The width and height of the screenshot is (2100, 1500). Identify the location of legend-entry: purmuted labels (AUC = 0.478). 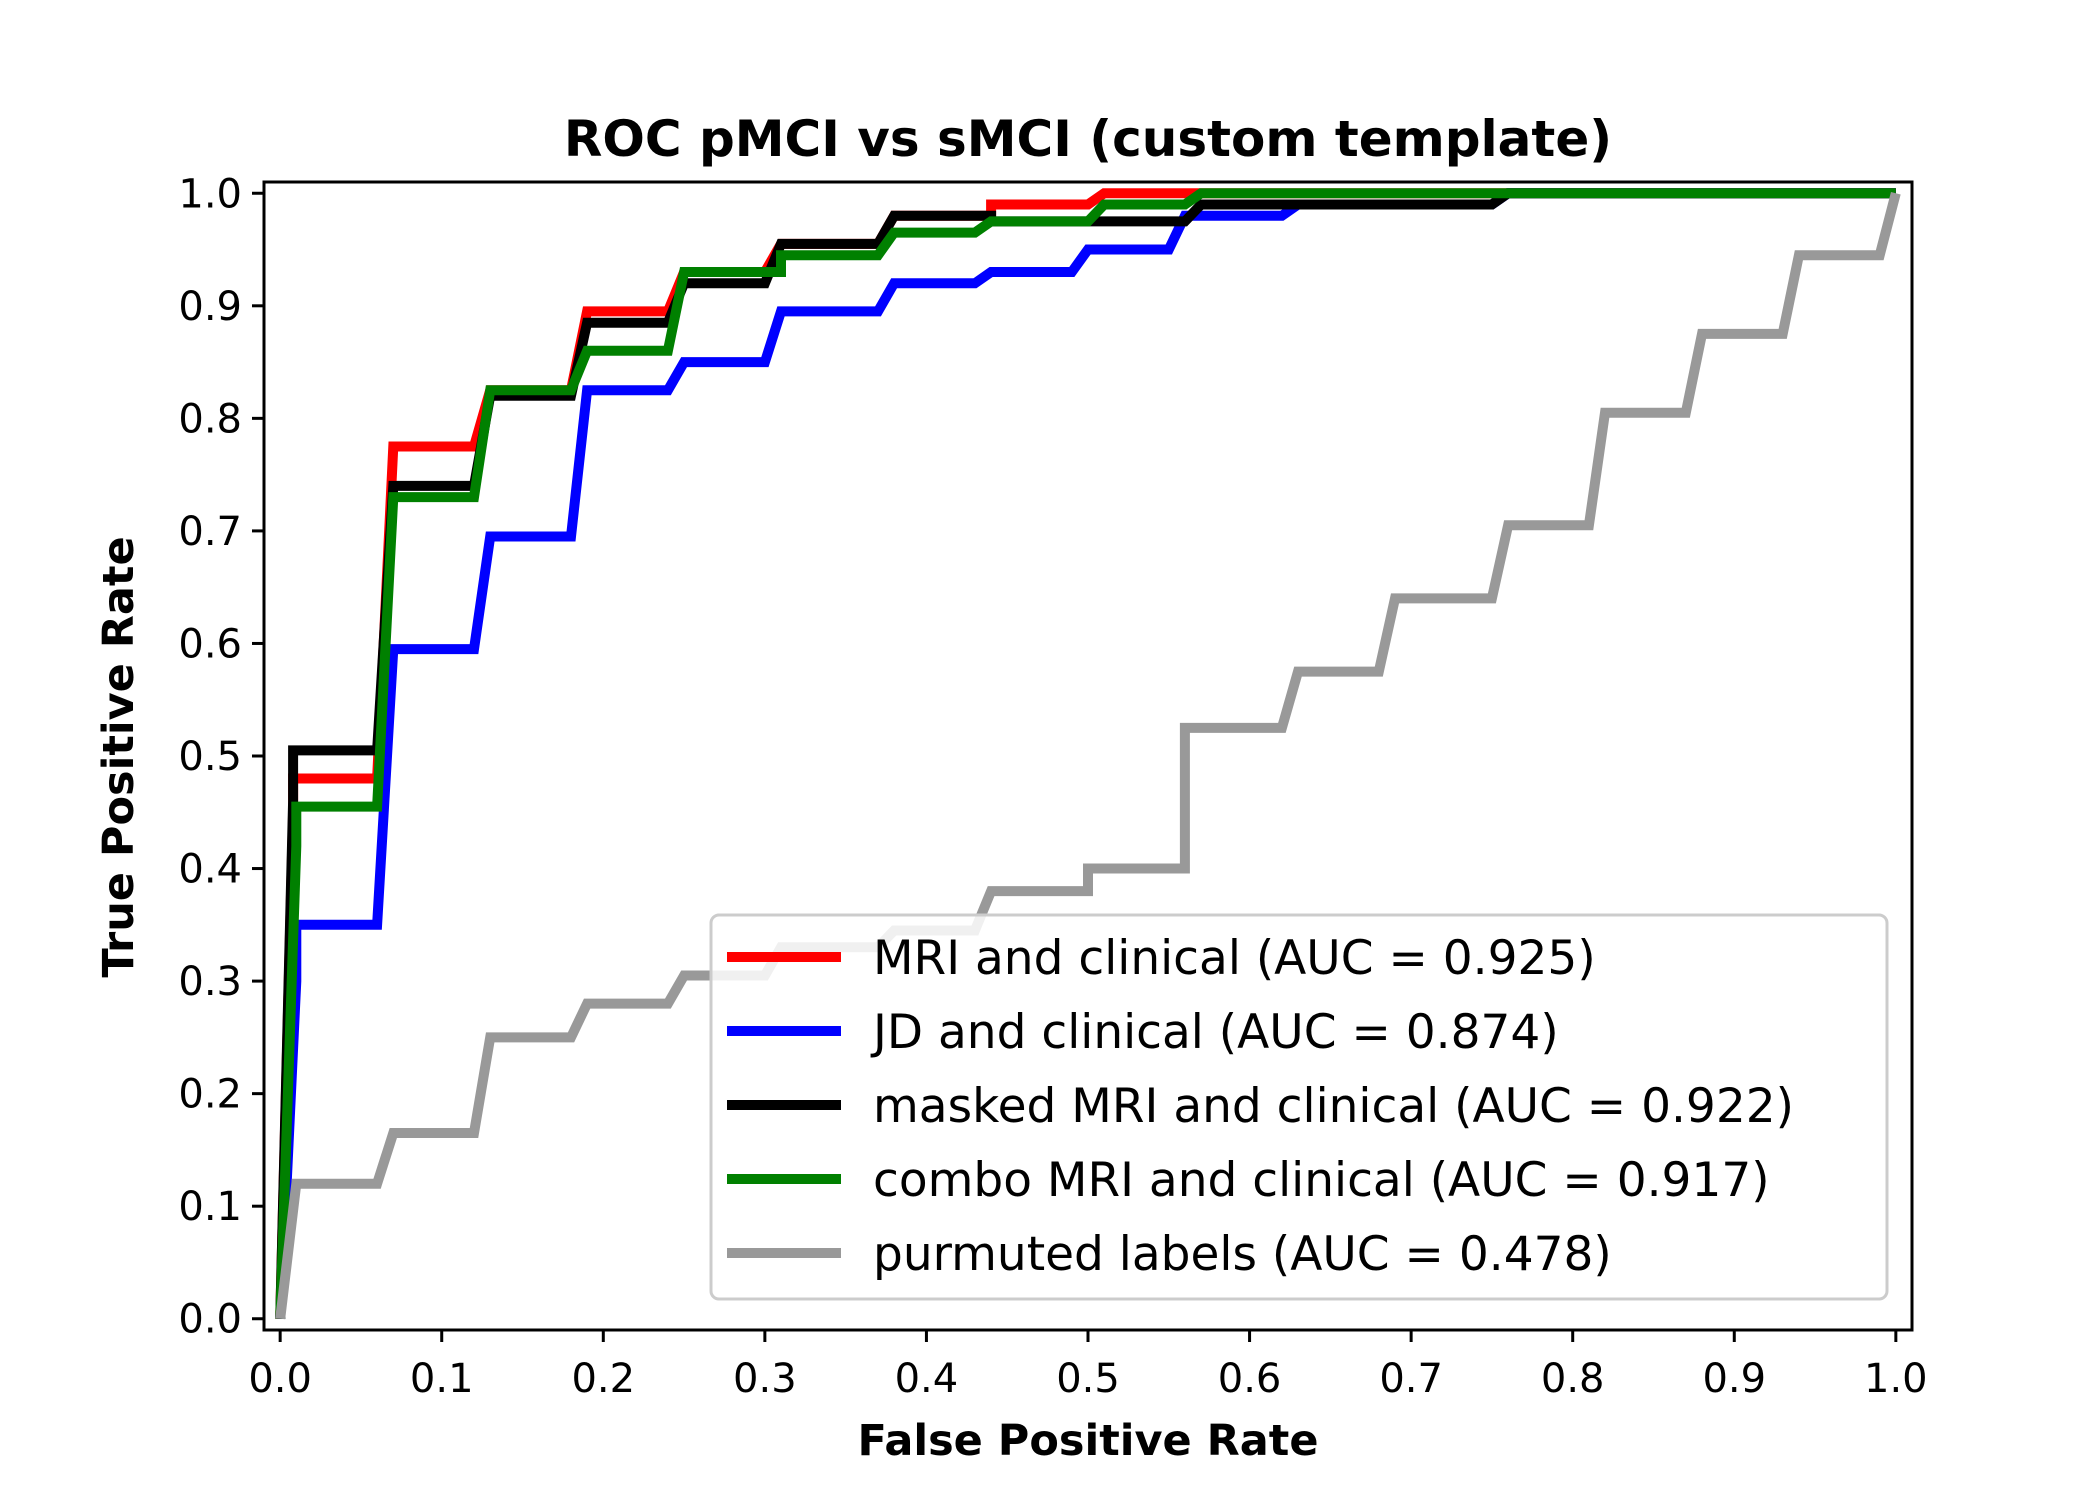
(1242, 1254).